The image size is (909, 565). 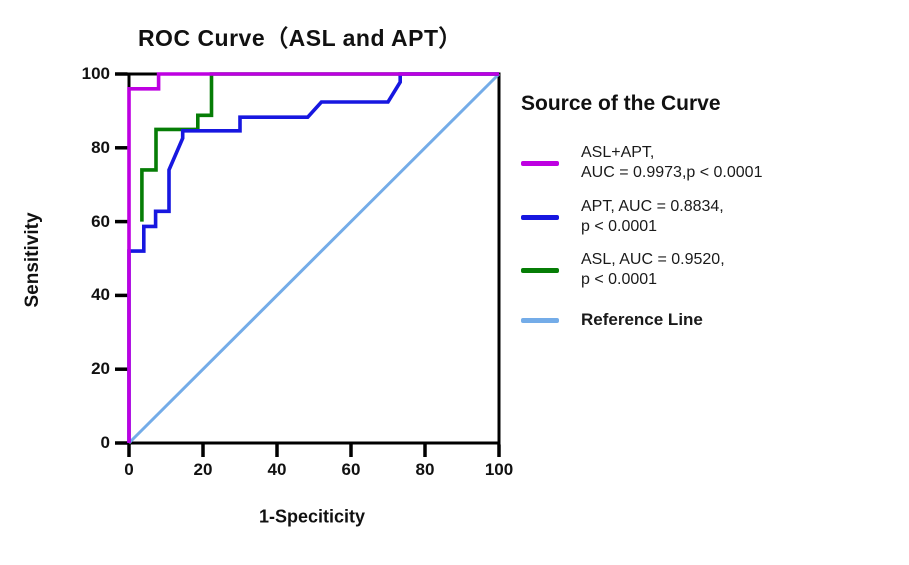 I want to click on legend-item-label: APT, AUC = 0.8834, p < 0.0001, so click(x=652, y=217).